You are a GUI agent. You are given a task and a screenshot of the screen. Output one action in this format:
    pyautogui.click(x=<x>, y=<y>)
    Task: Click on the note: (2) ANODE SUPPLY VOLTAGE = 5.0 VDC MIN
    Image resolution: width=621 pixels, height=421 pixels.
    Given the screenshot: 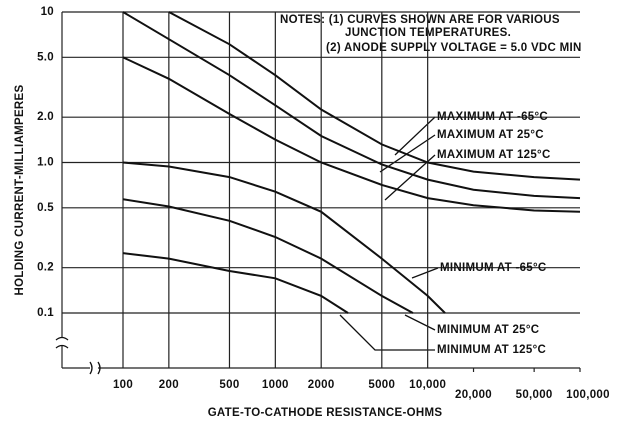 What is the action you would take?
    pyautogui.click(x=454, y=48)
    